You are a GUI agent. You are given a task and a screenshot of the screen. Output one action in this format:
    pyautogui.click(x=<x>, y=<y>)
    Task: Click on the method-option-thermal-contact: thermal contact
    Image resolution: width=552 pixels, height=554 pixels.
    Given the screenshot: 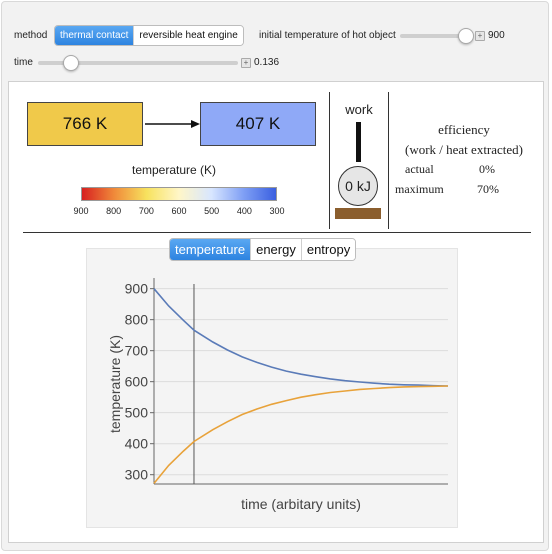 What is the action you would take?
    pyautogui.click(x=94, y=35)
    